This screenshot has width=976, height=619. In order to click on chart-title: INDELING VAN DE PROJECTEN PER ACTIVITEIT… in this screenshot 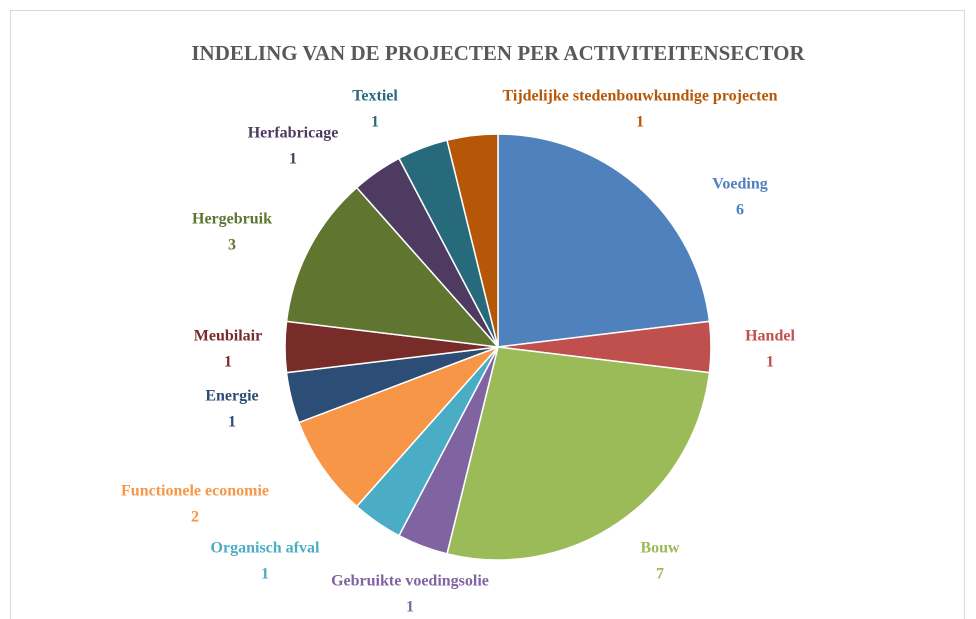, I will do `click(498, 53)`.